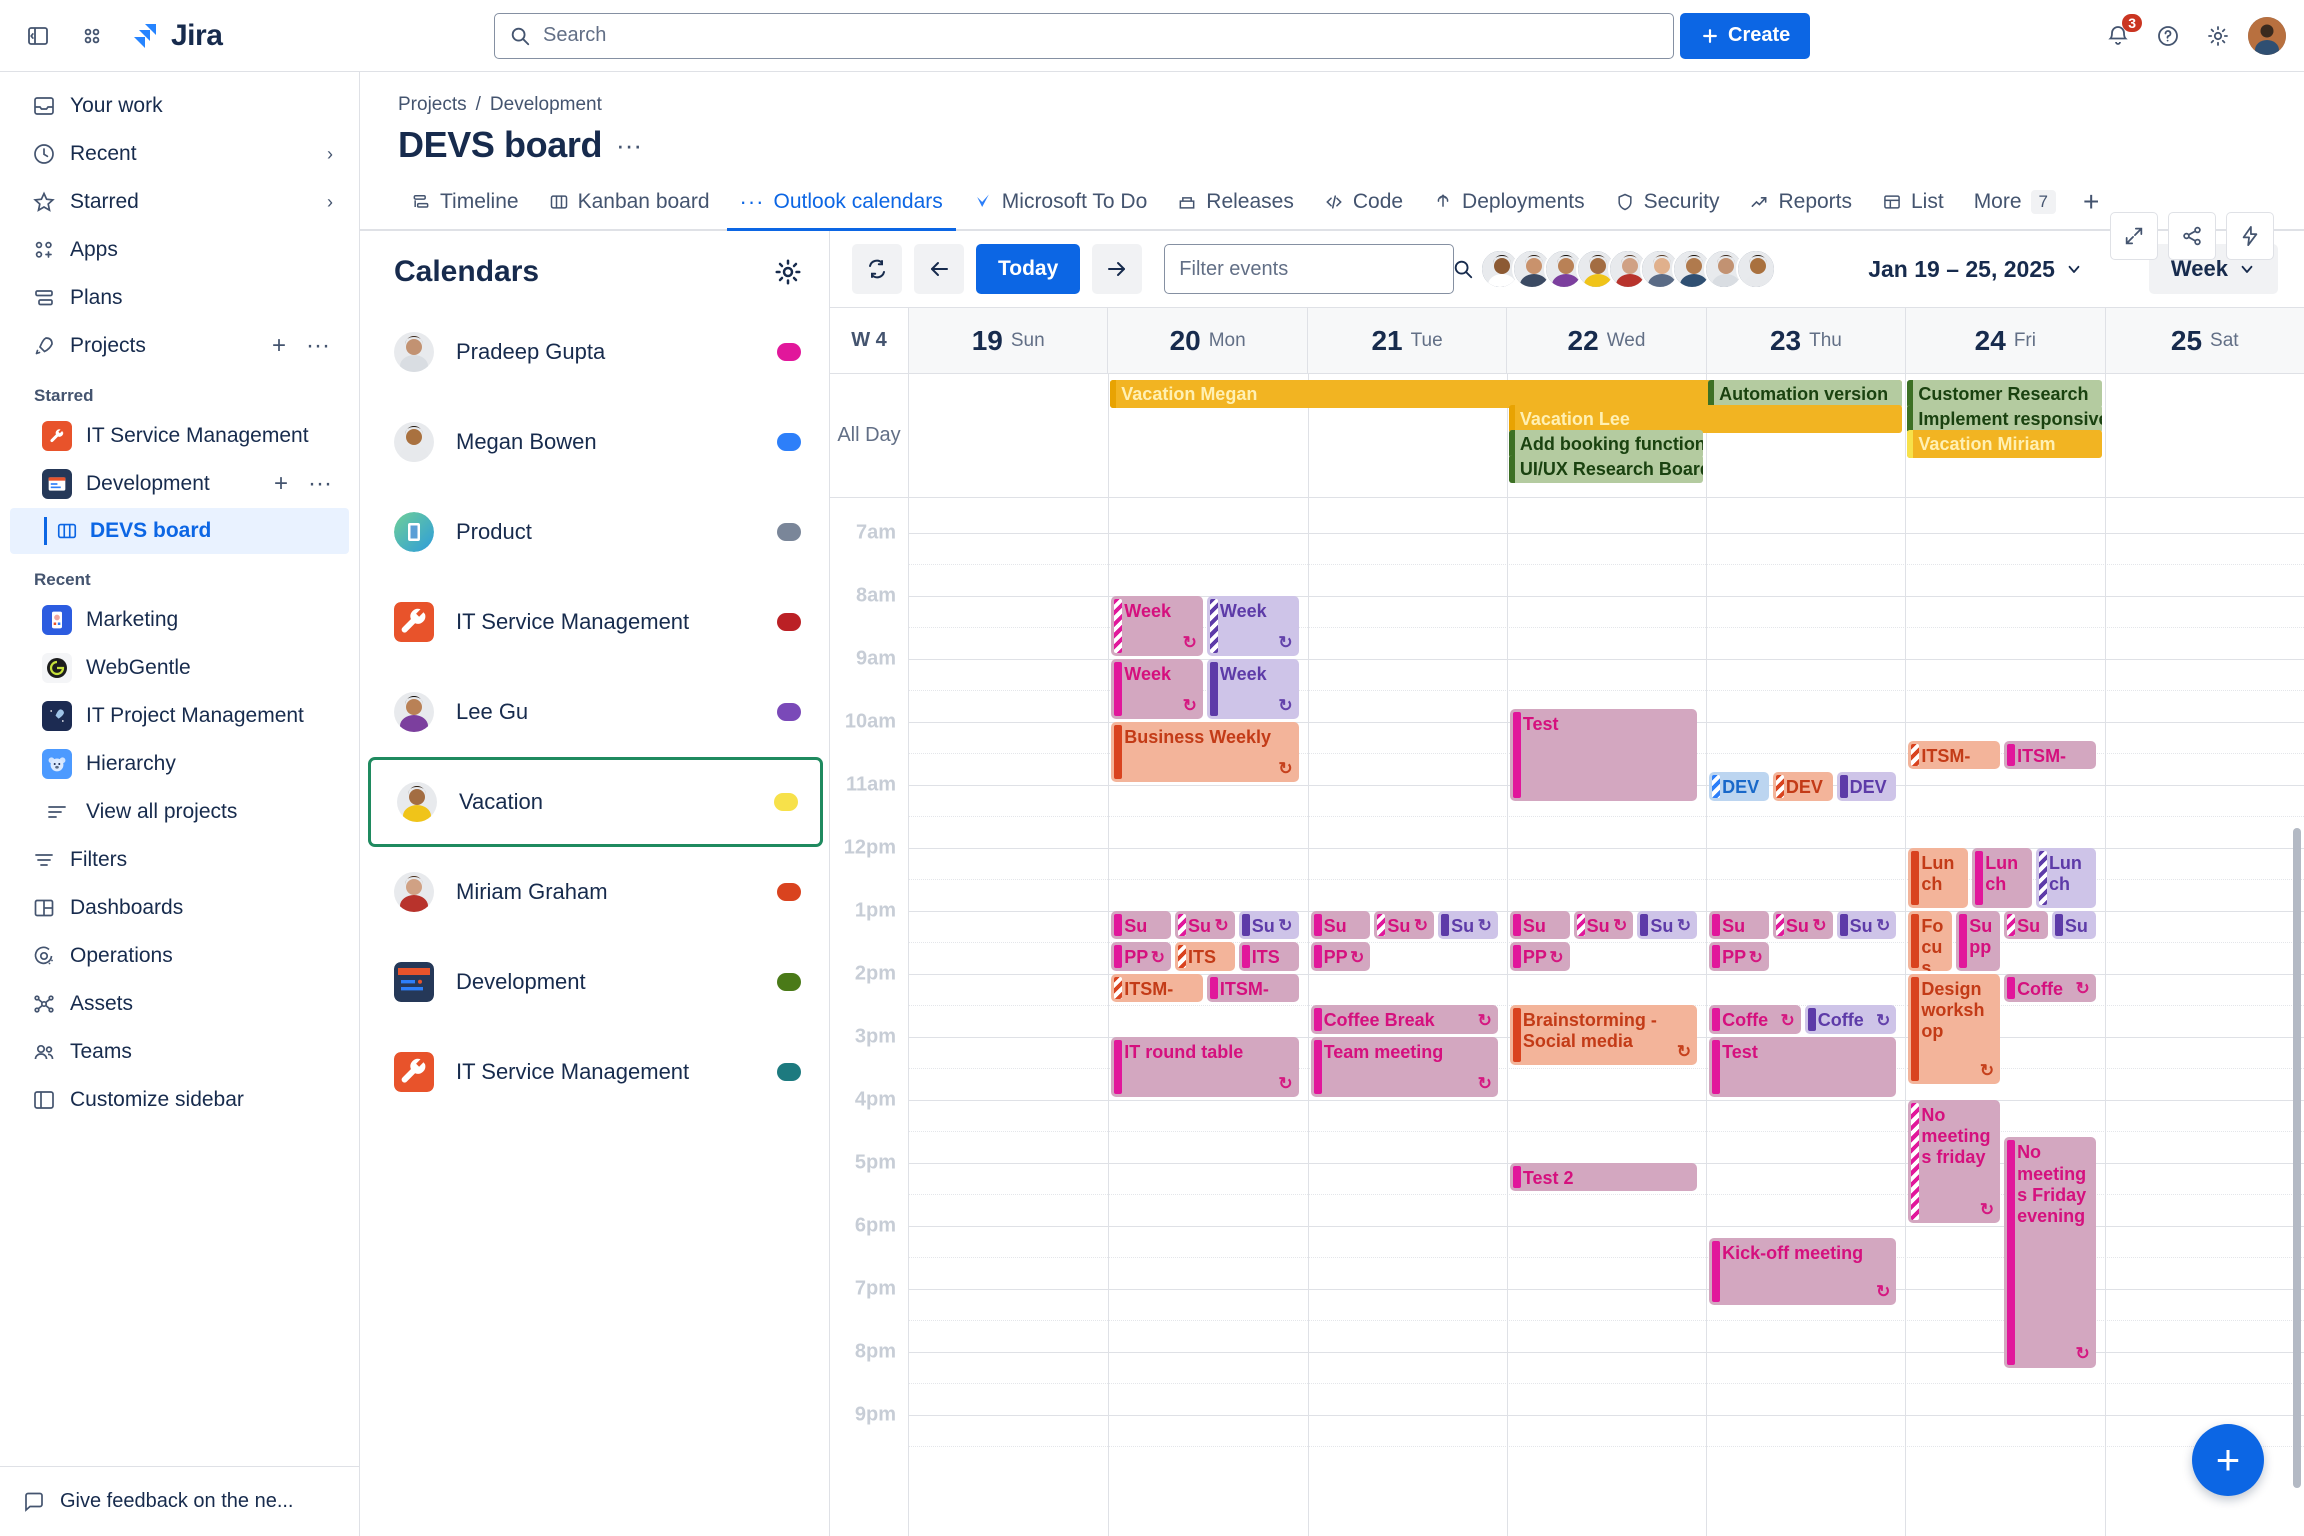 The width and height of the screenshot is (2304, 1536). What do you see at coordinates (2297, 1158) in the screenshot?
I see `calendar-scrollbar` at bounding box center [2297, 1158].